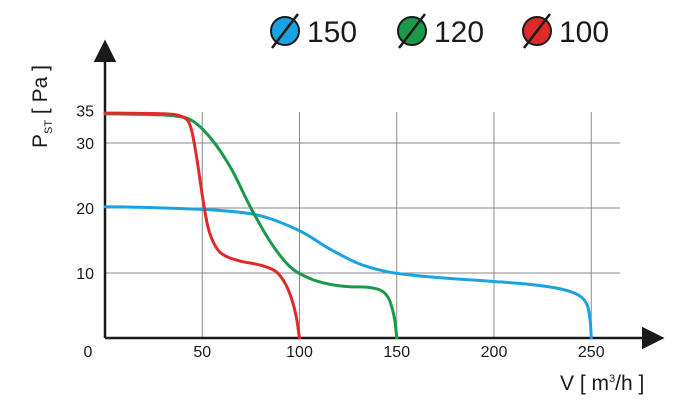  Describe the element at coordinates (494, 352) in the screenshot. I see `x-tick-label: 200` at that location.